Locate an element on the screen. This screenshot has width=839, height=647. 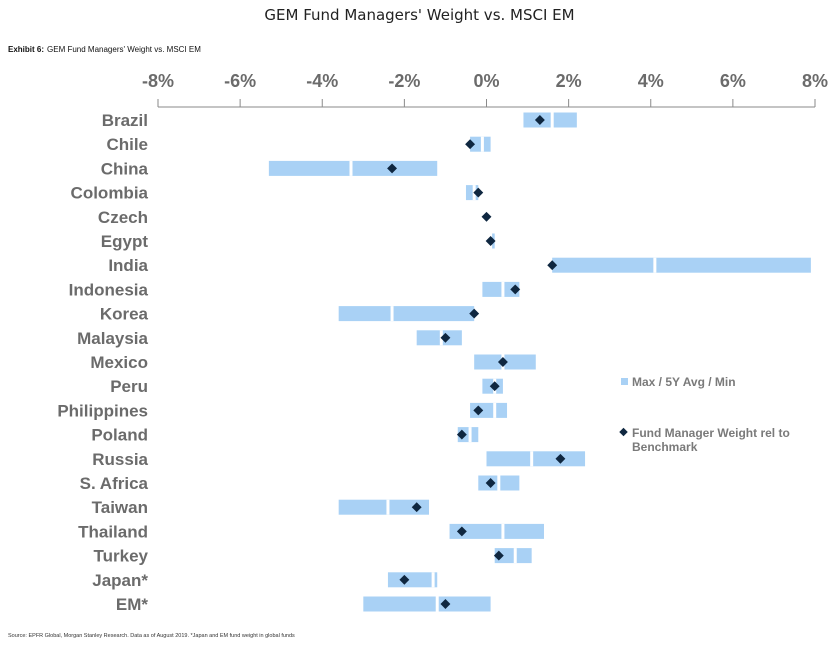
category-label: S. Africa is located at coordinates (114, 483).